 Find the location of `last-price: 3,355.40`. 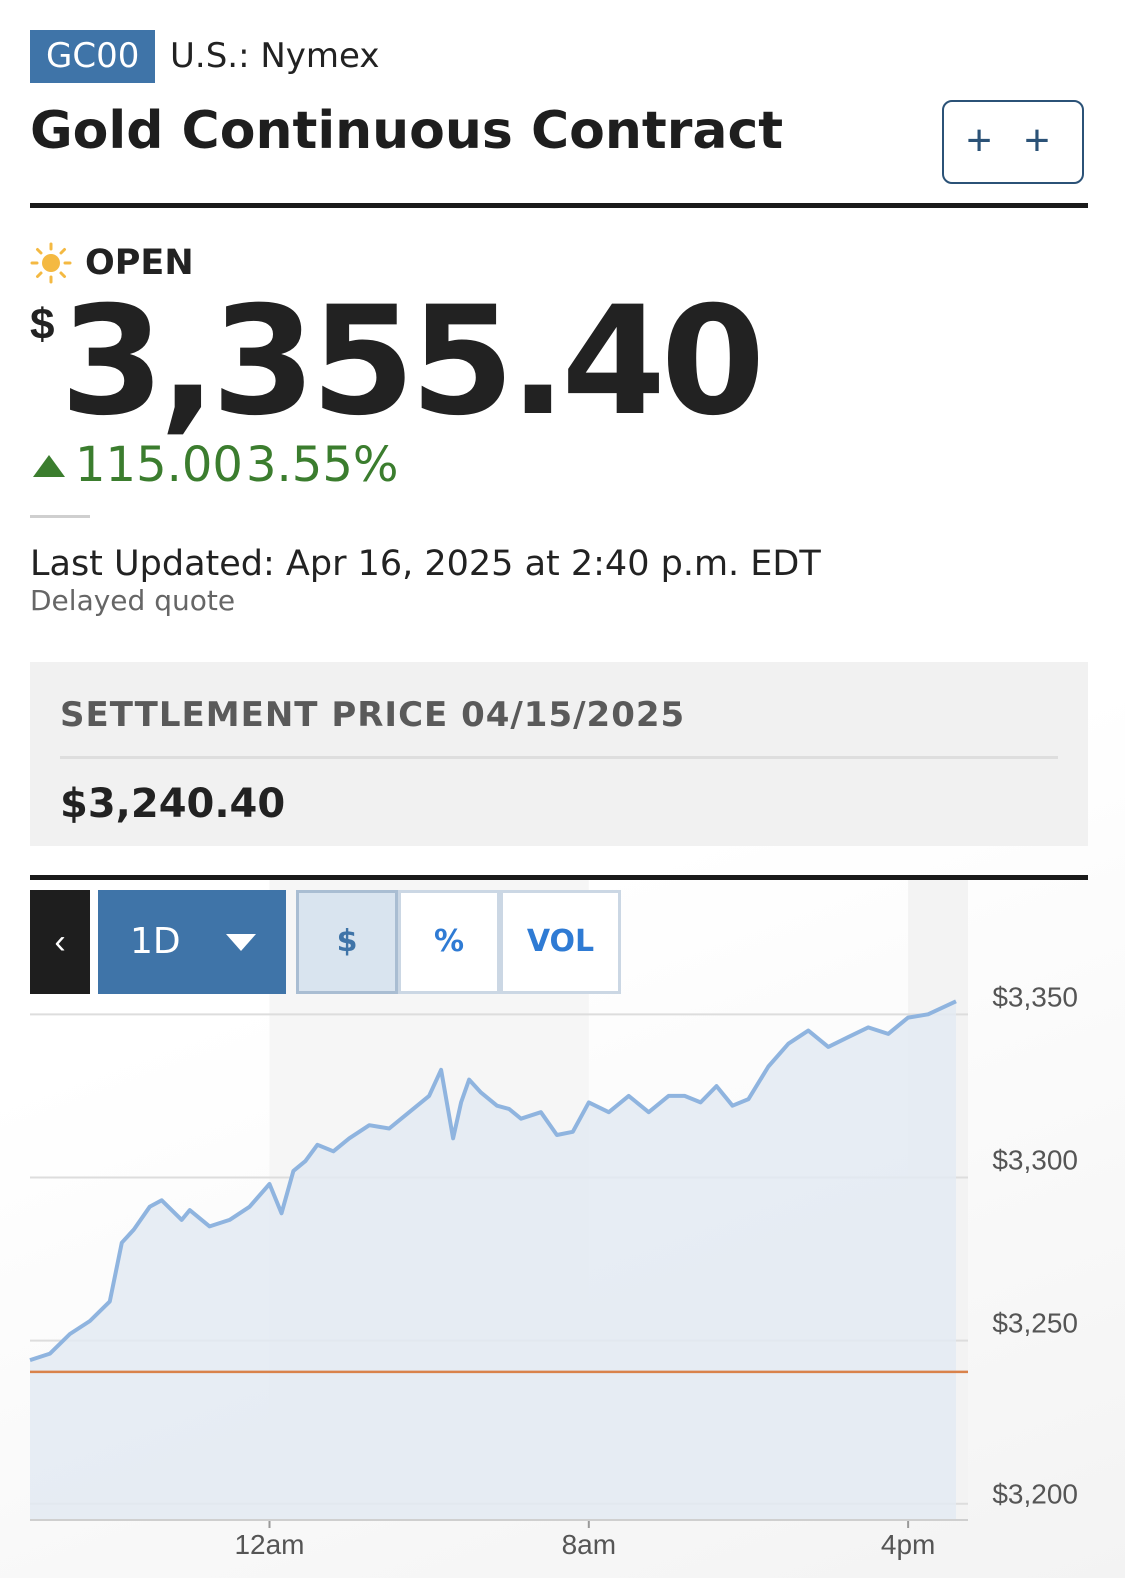

last-price: 3,355.40 is located at coordinates (412, 362).